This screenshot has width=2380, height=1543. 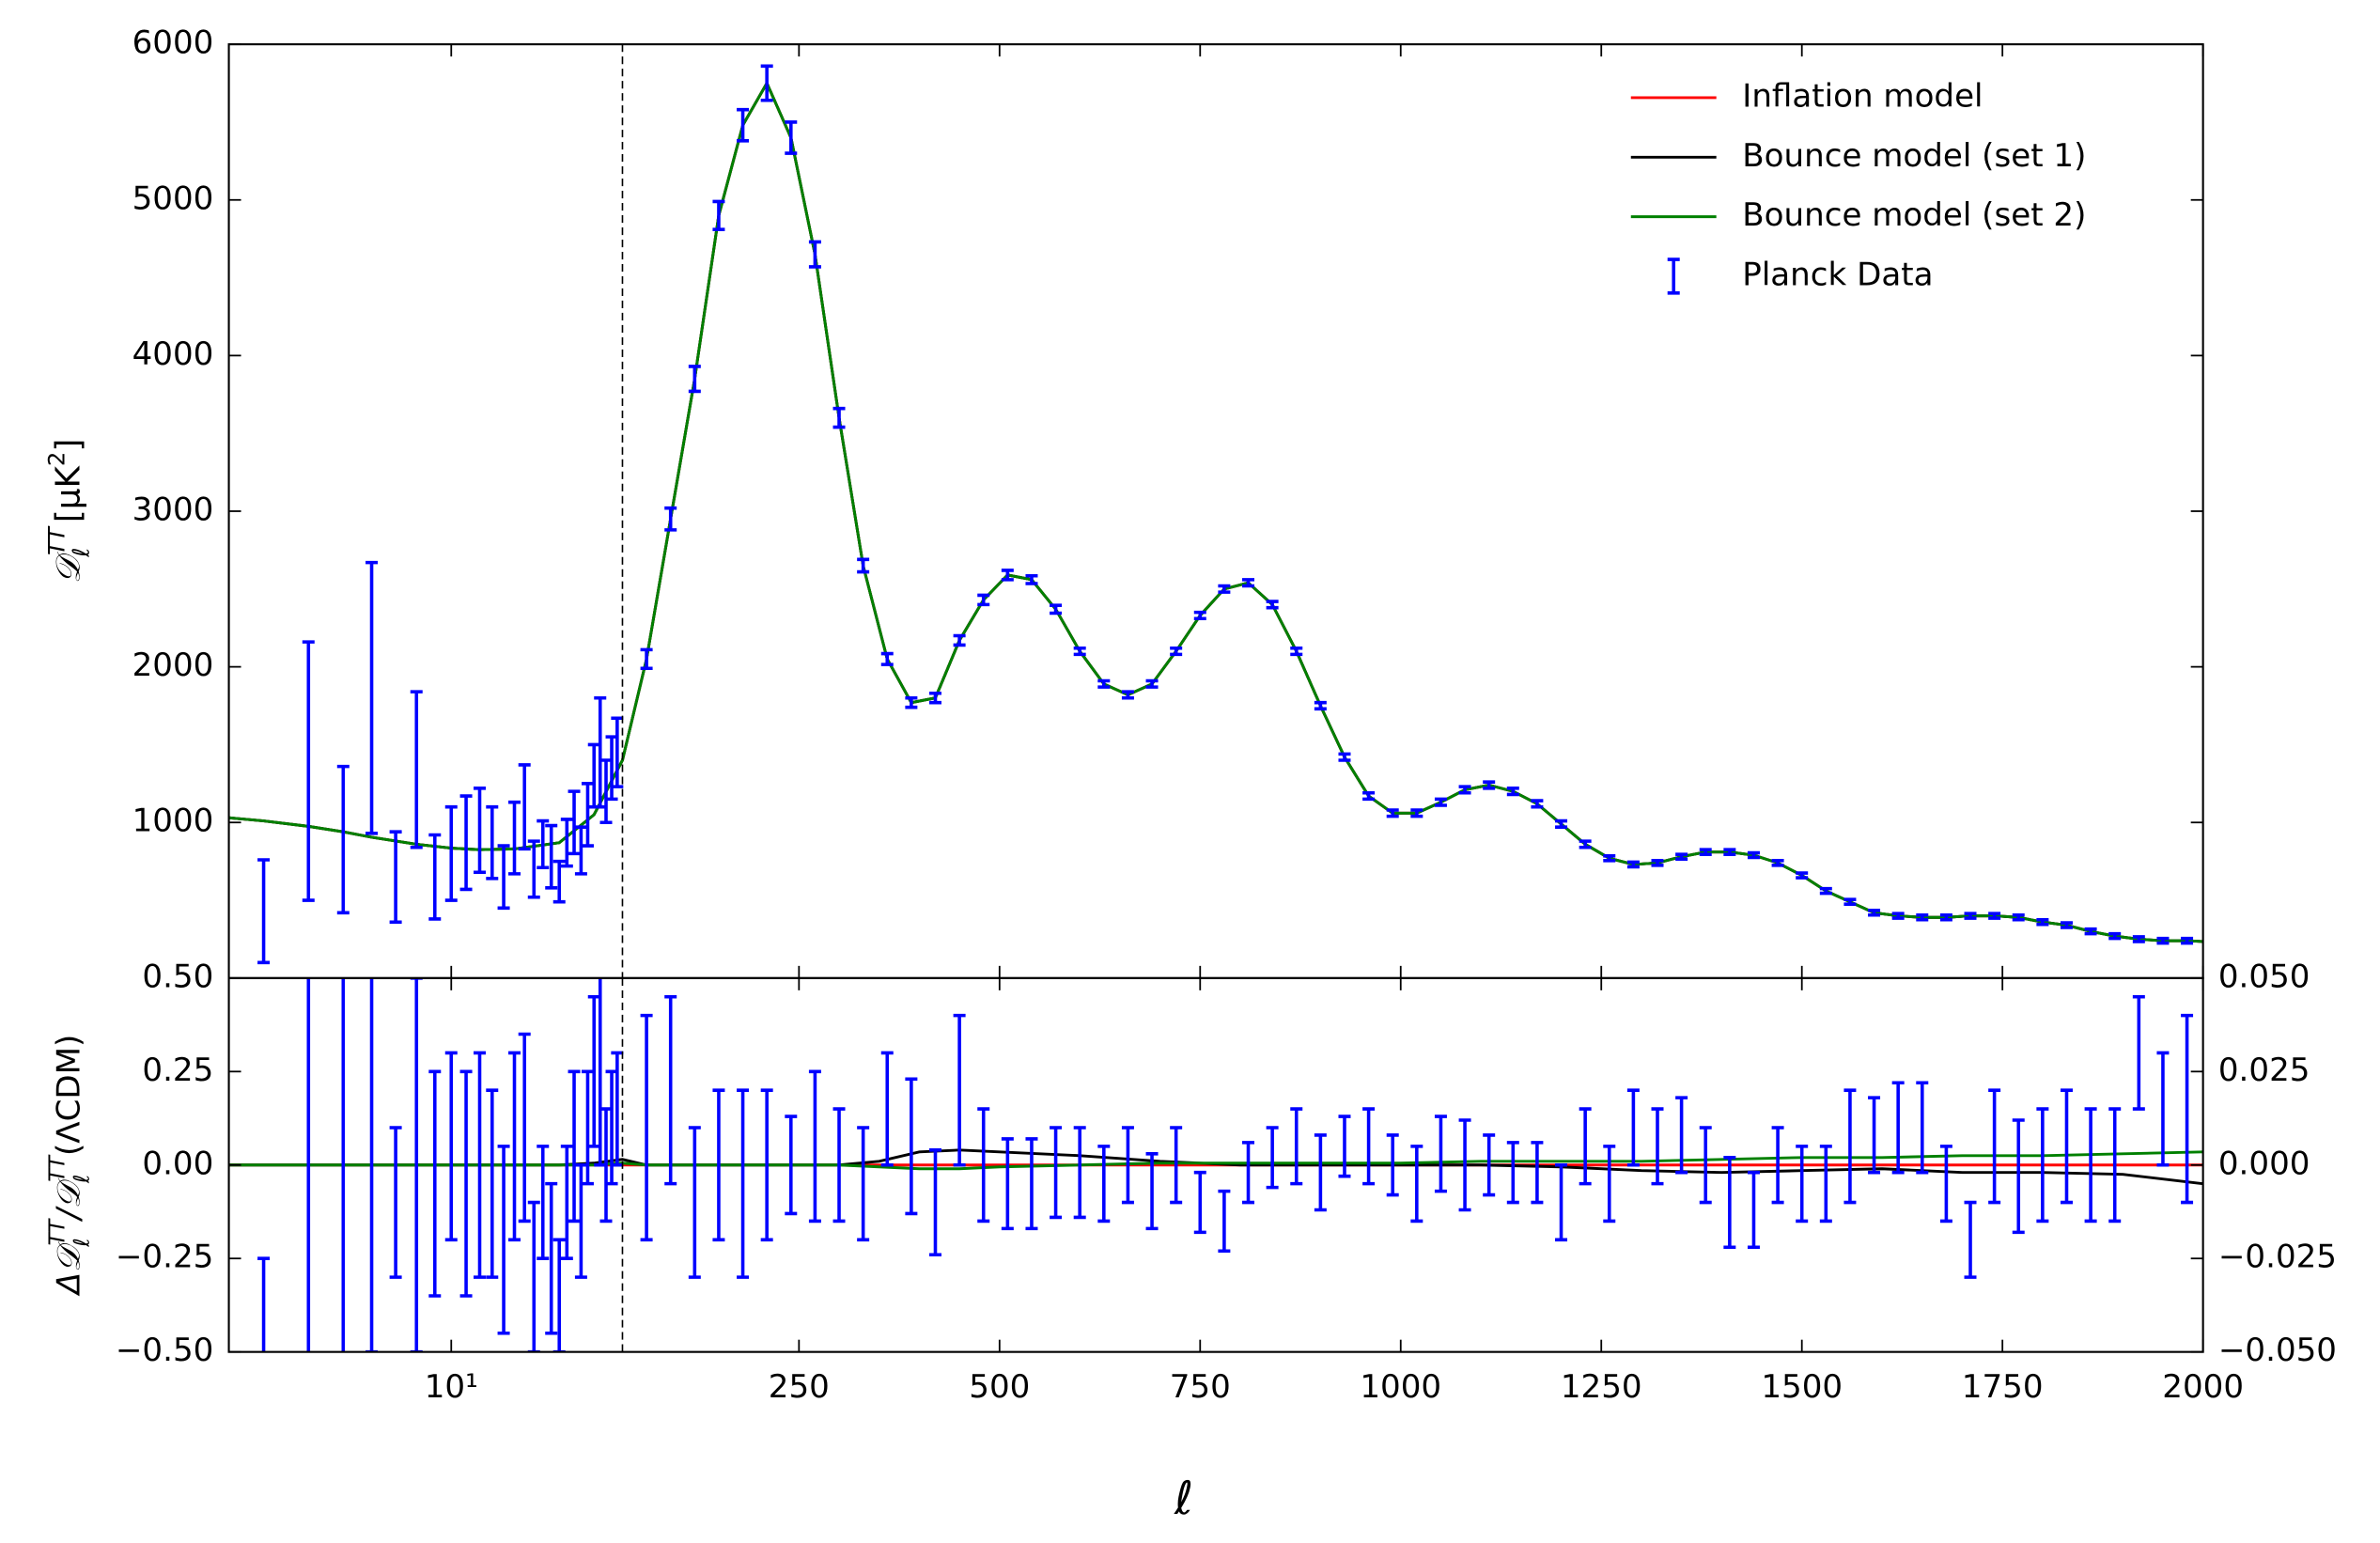 What do you see at coordinates (164, 1350) in the screenshot?
I see `y-tick-label: −0.50` at bounding box center [164, 1350].